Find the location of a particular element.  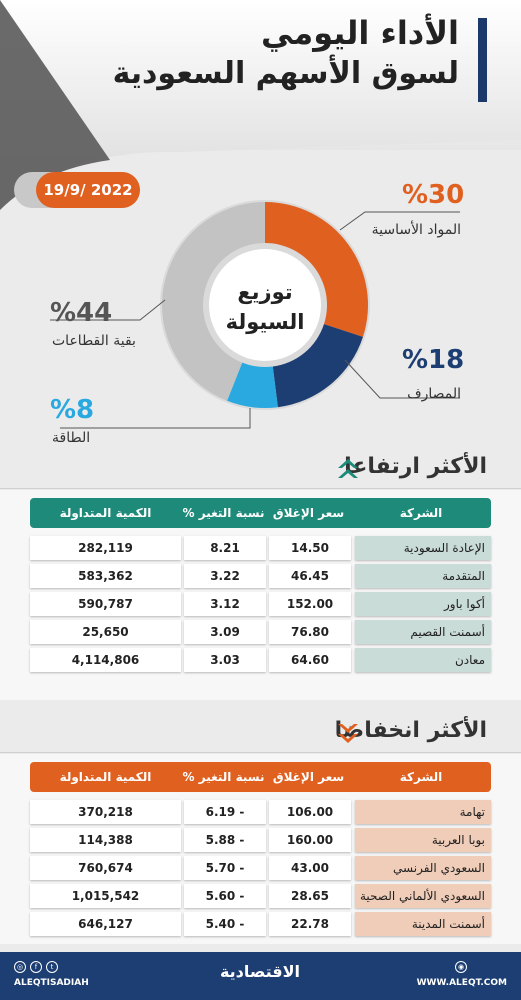

donut-slice-others is located at coordinates (213, 301).